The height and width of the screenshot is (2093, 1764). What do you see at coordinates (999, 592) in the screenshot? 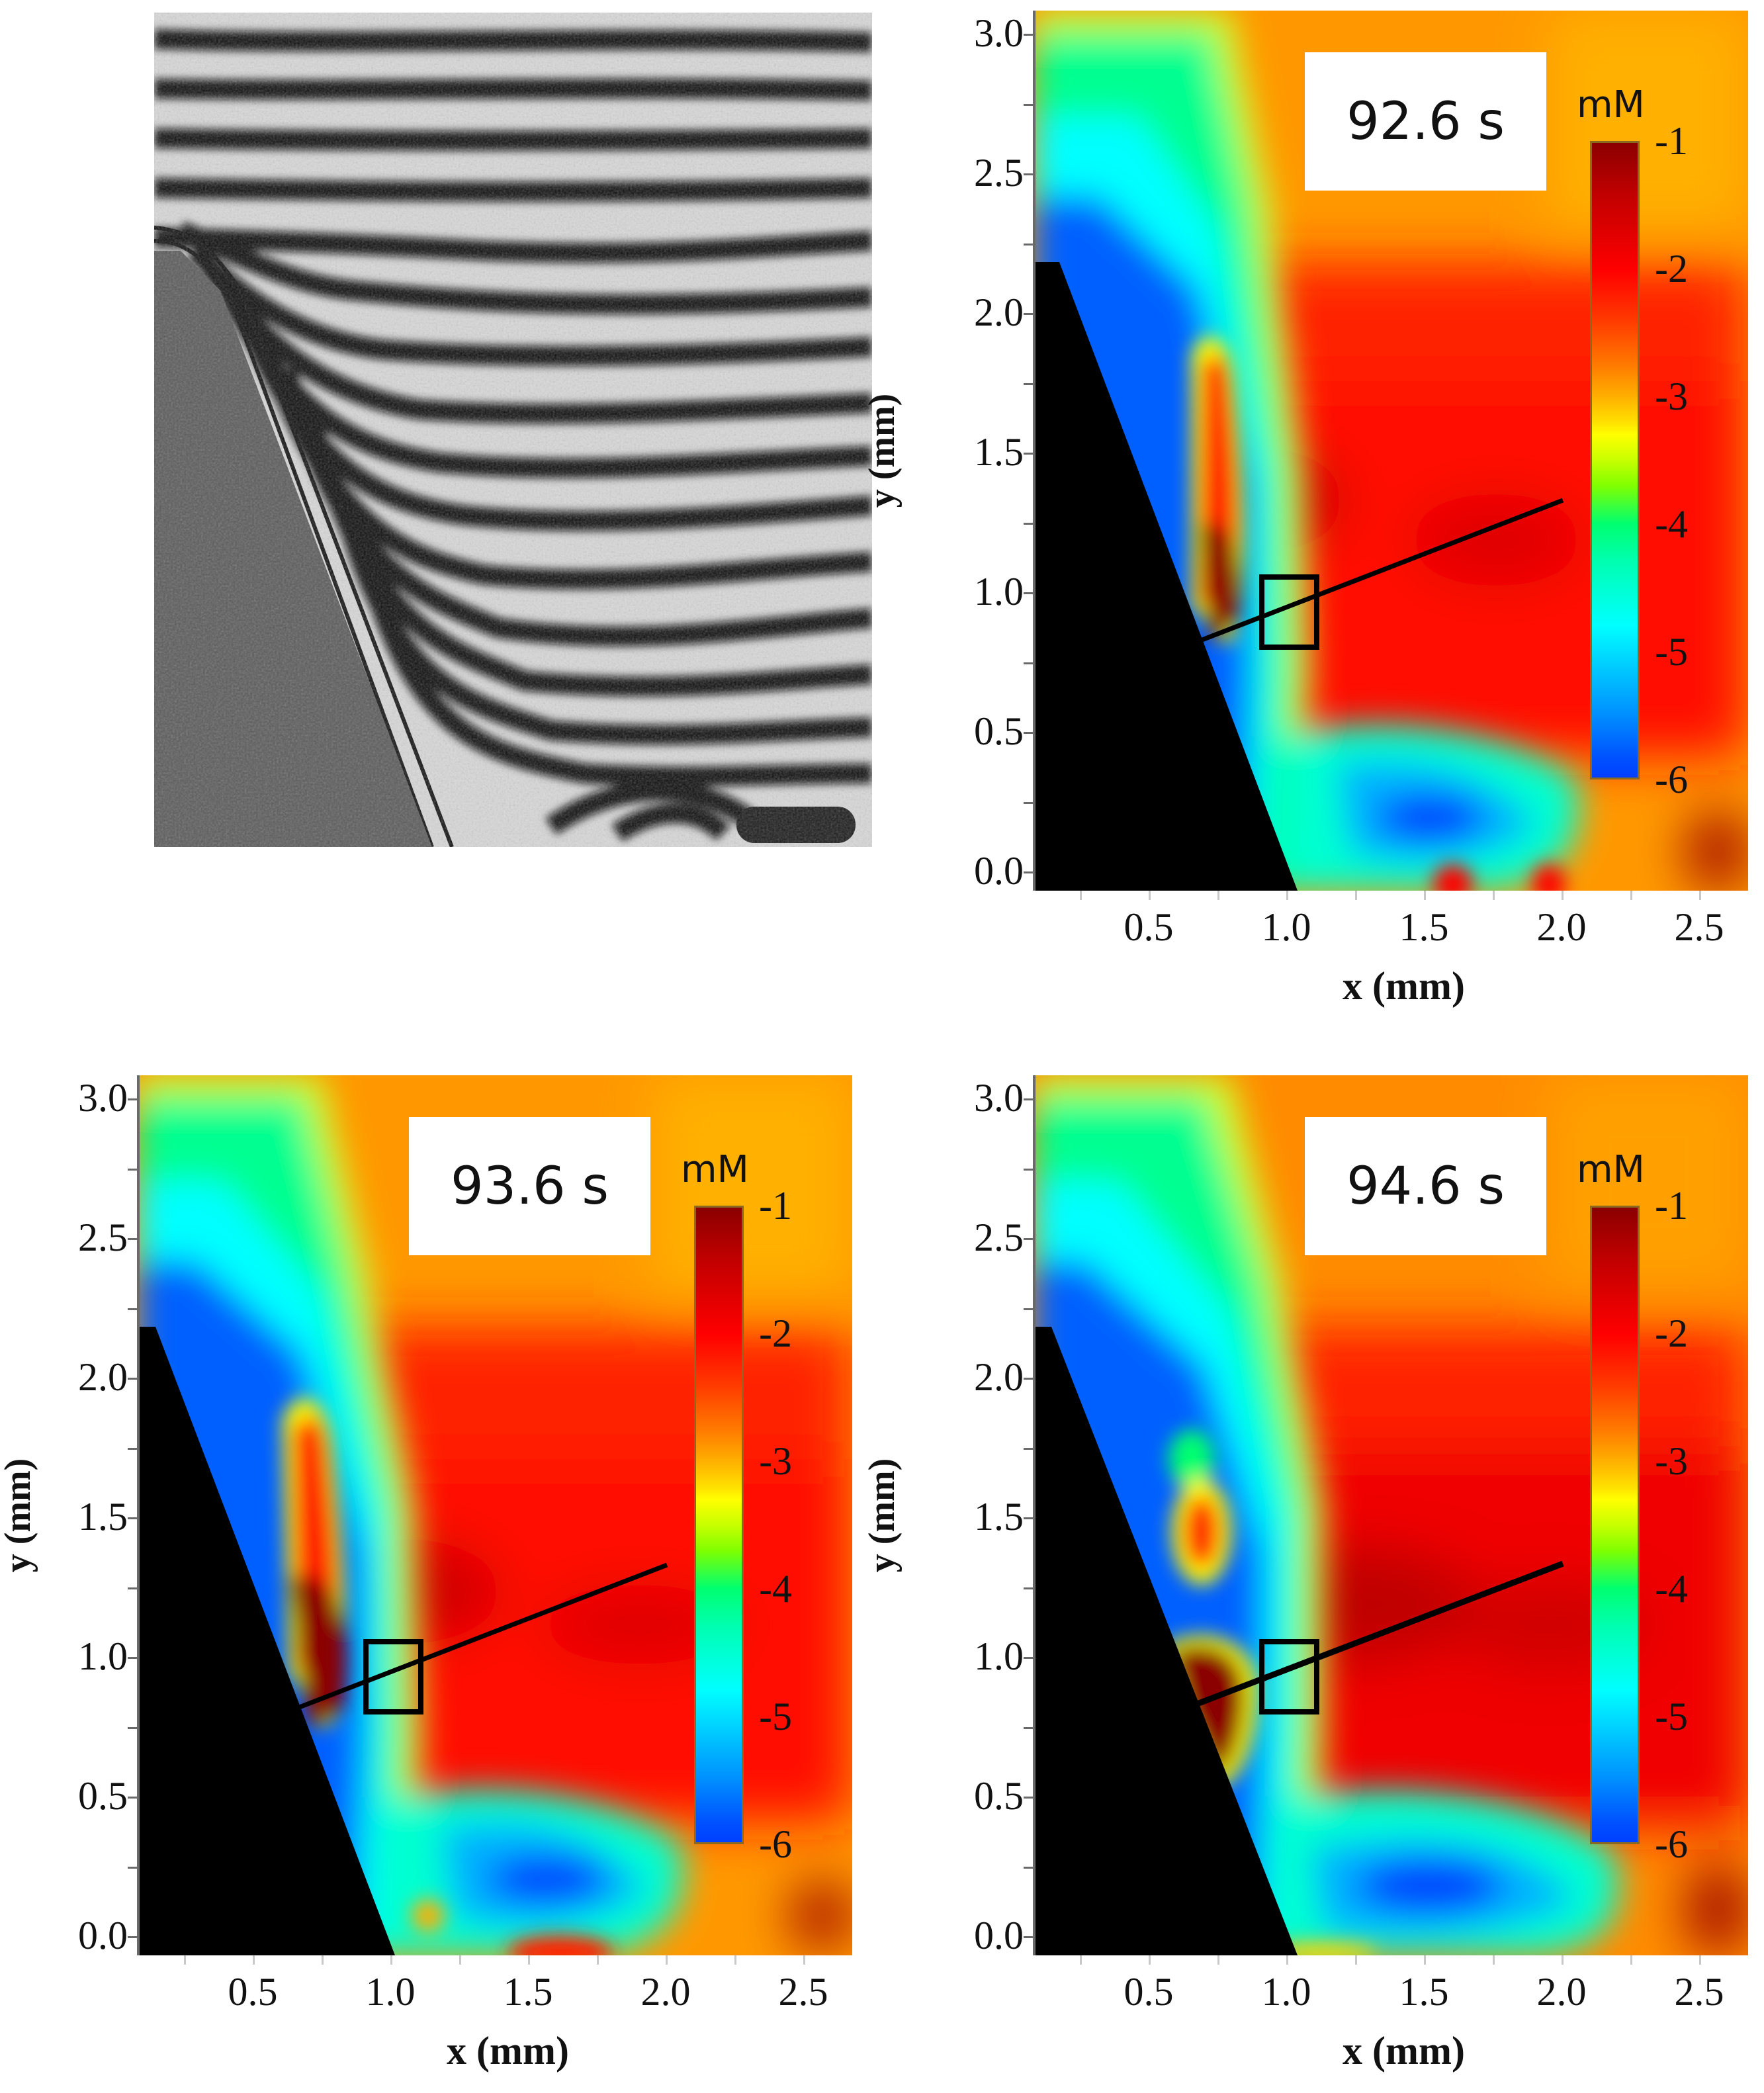
I see `ytick-label: 1.0` at bounding box center [999, 592].